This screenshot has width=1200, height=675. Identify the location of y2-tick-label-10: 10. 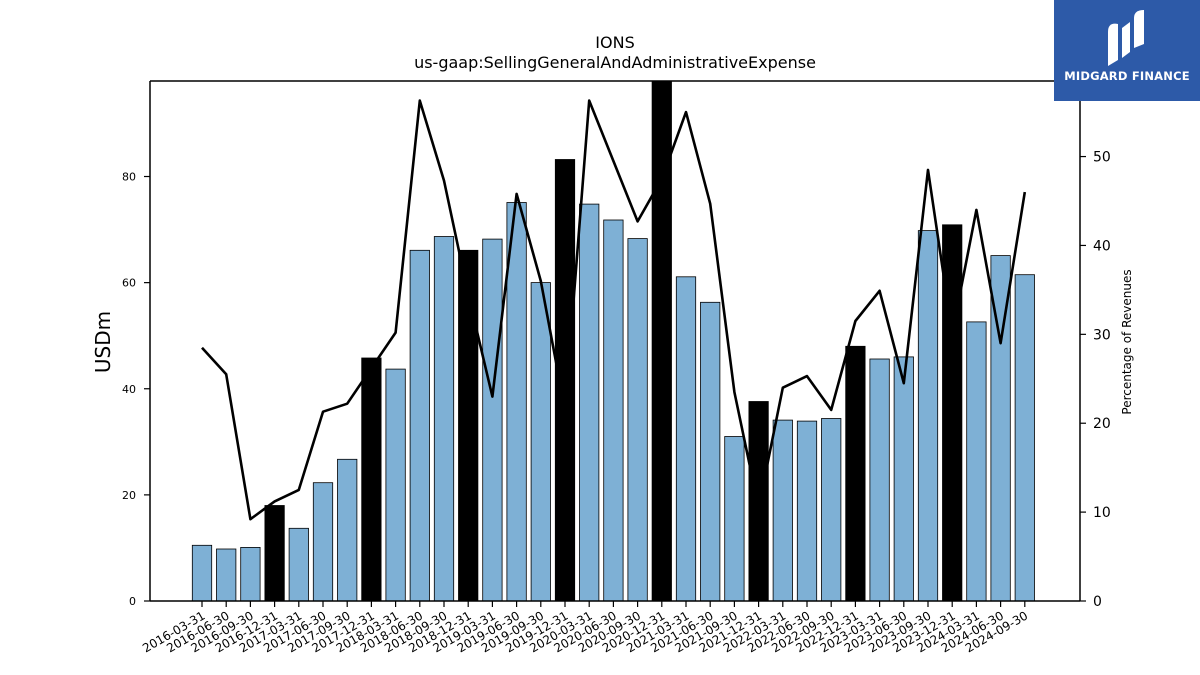
(1102, 513).